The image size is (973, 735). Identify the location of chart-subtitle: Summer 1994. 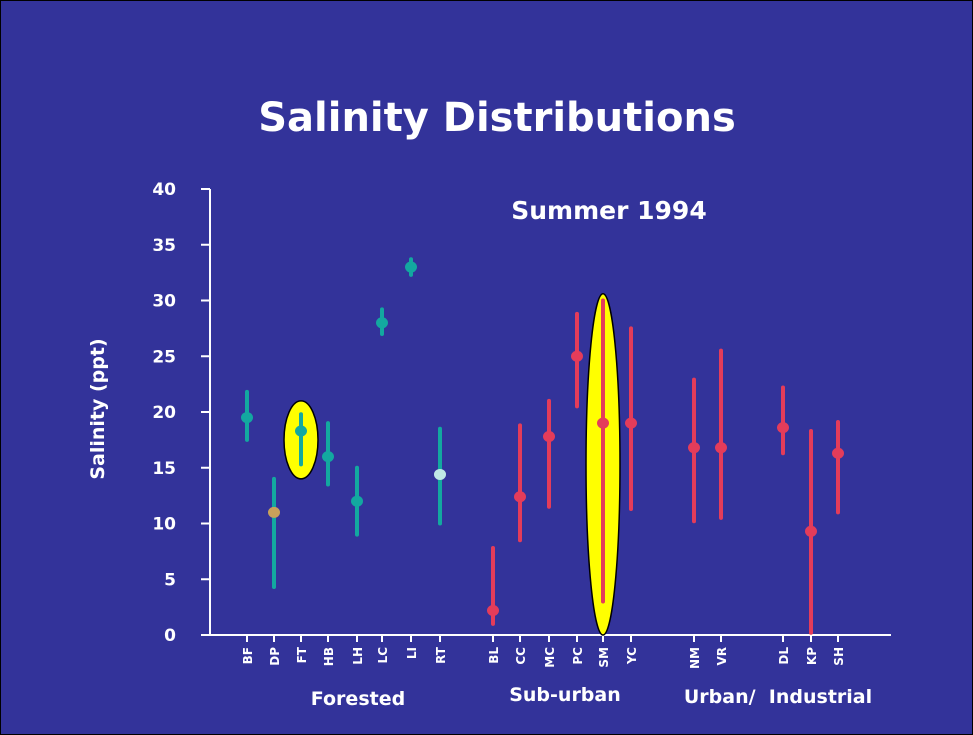
(608, 210).